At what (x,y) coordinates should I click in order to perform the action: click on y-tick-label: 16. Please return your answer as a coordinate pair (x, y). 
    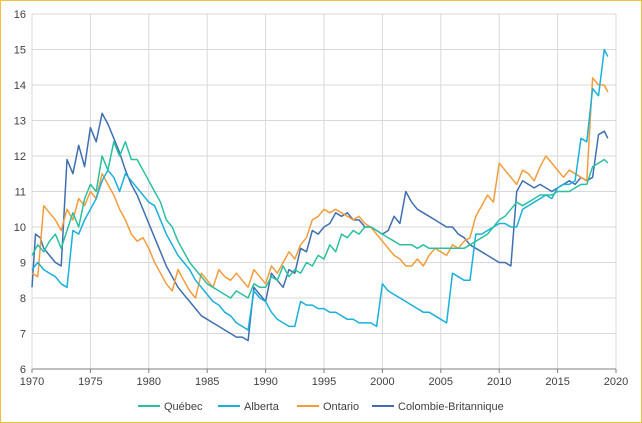
    Looking at the image, I should click on (20, 15).